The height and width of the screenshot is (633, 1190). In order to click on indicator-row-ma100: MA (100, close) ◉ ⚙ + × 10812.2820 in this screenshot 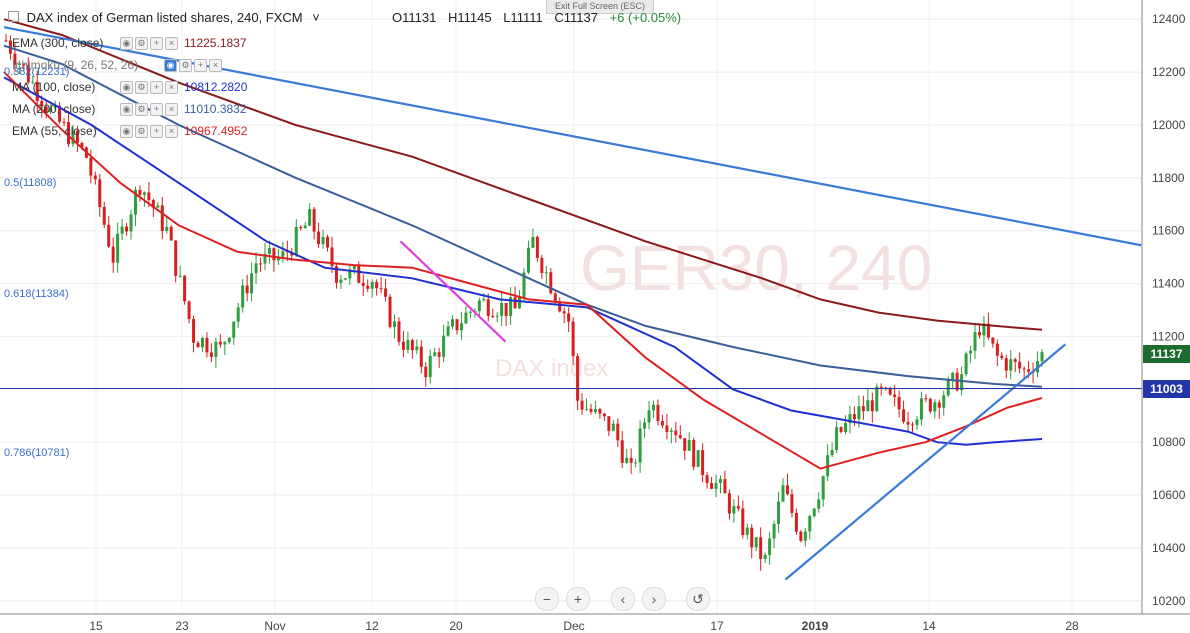, I will do `click(129, 87)`.